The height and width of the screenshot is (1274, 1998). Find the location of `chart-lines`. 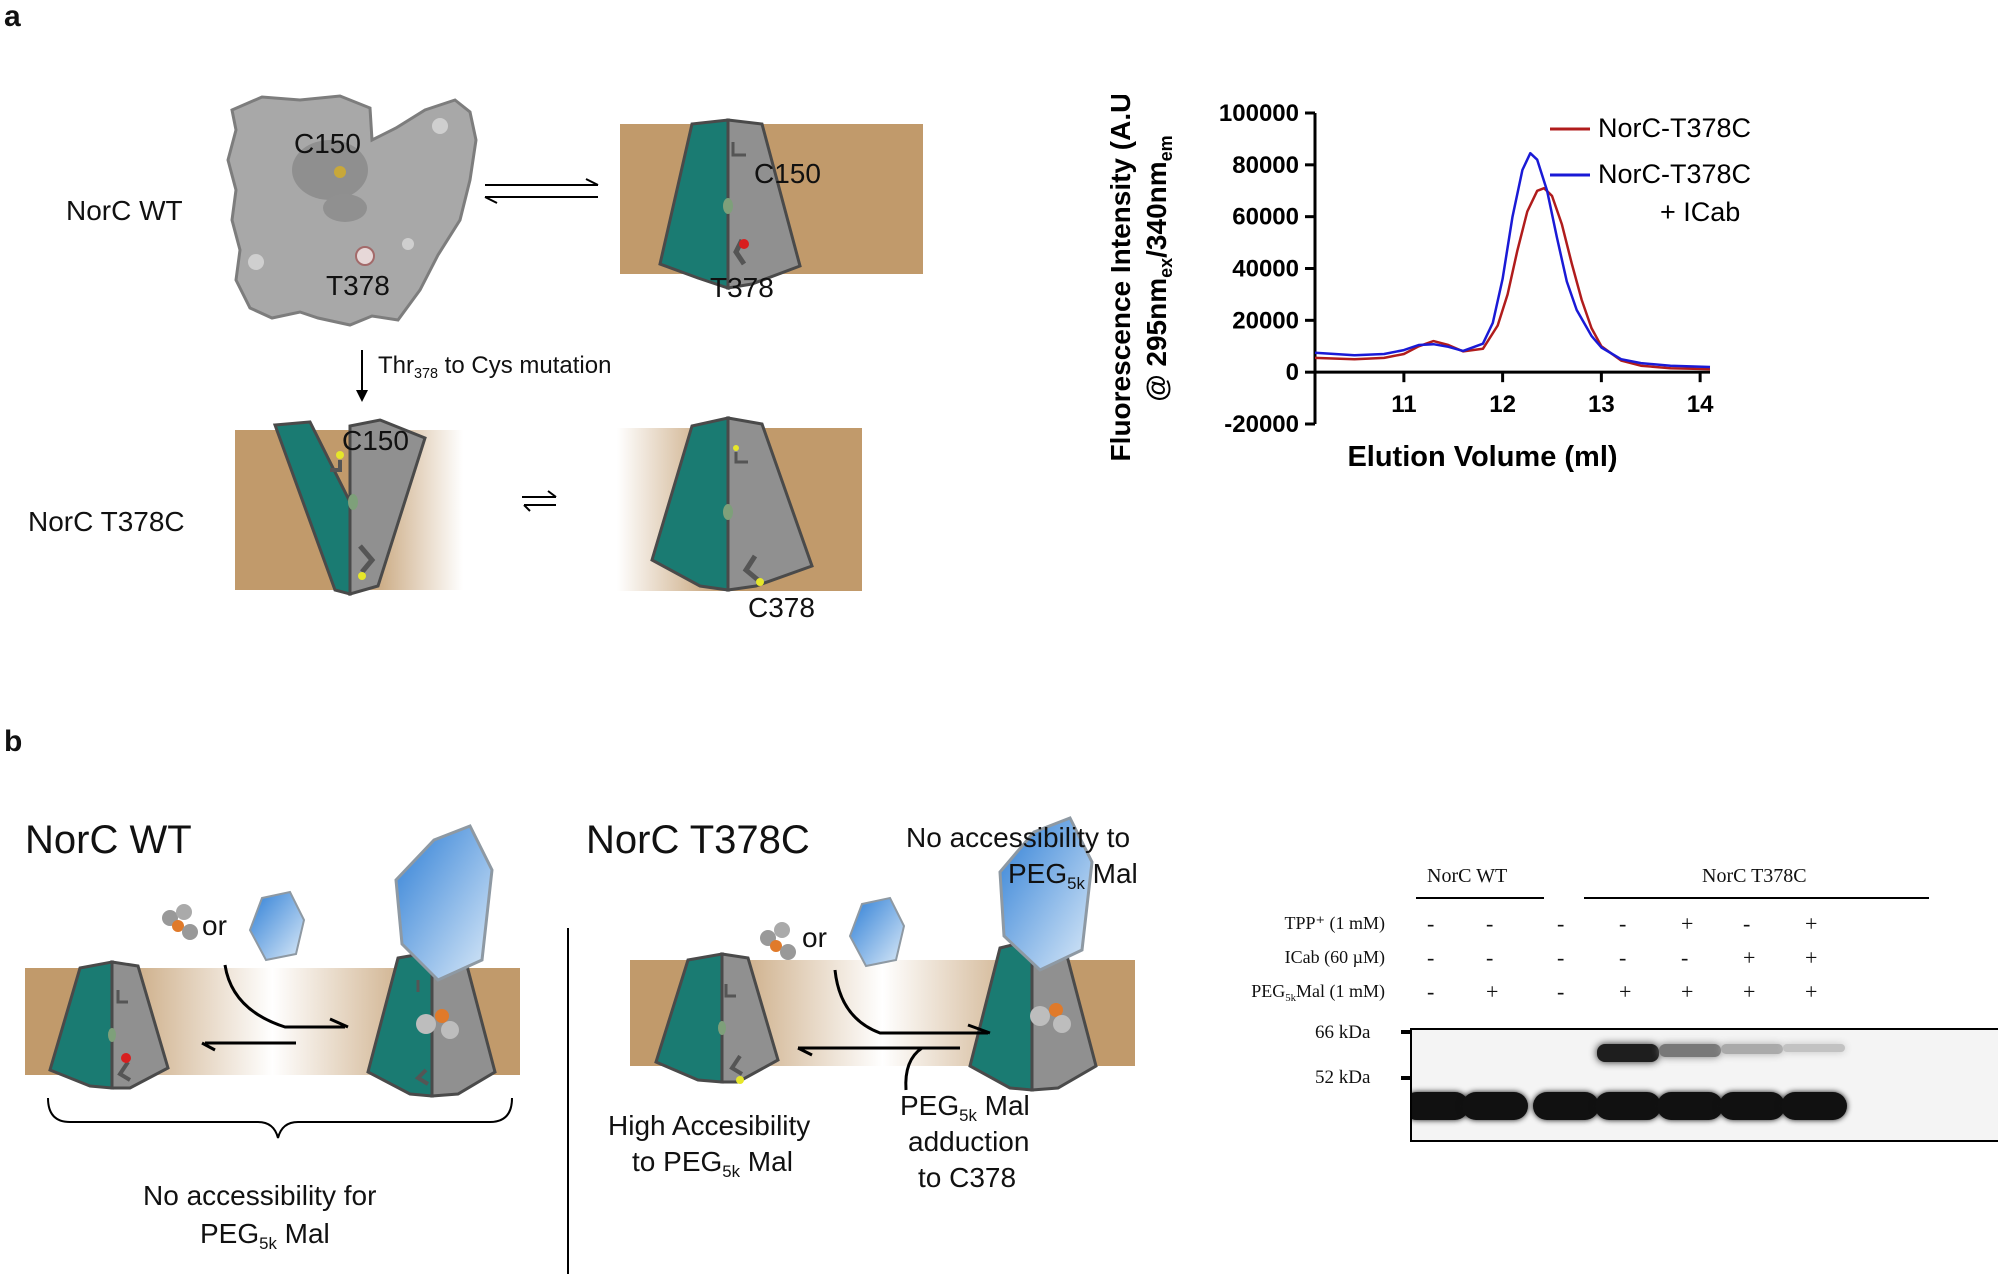

chart-lines is located at coordinates (1512, 261).